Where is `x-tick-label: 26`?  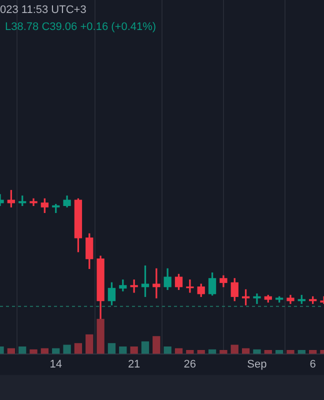 x-tick-label: 26 is located at coordinates (190, 364).